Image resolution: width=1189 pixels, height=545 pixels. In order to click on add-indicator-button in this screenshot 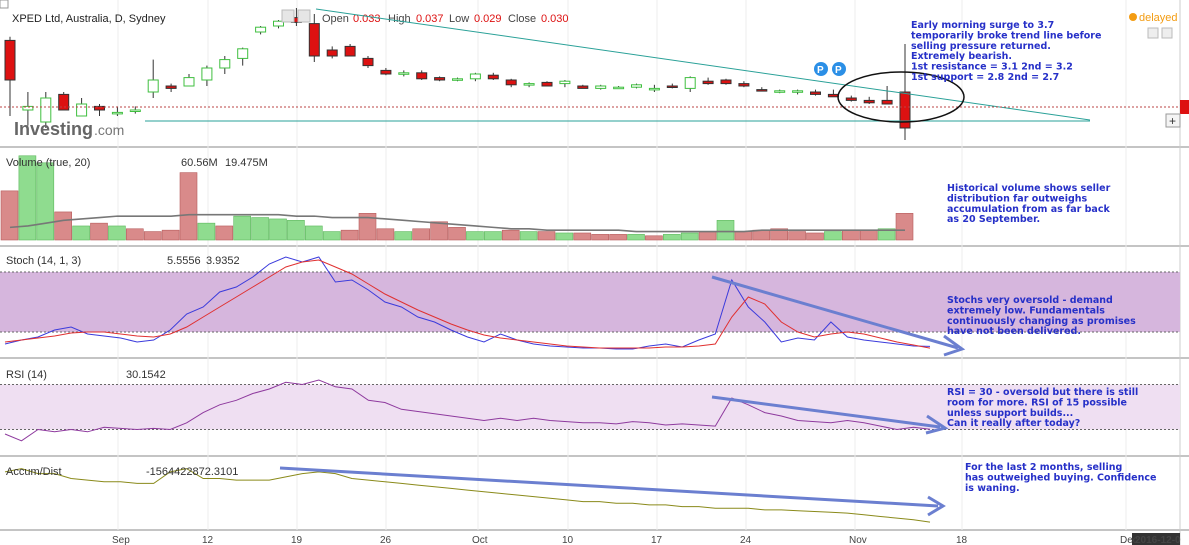, I will do `click(1173, 120)`.